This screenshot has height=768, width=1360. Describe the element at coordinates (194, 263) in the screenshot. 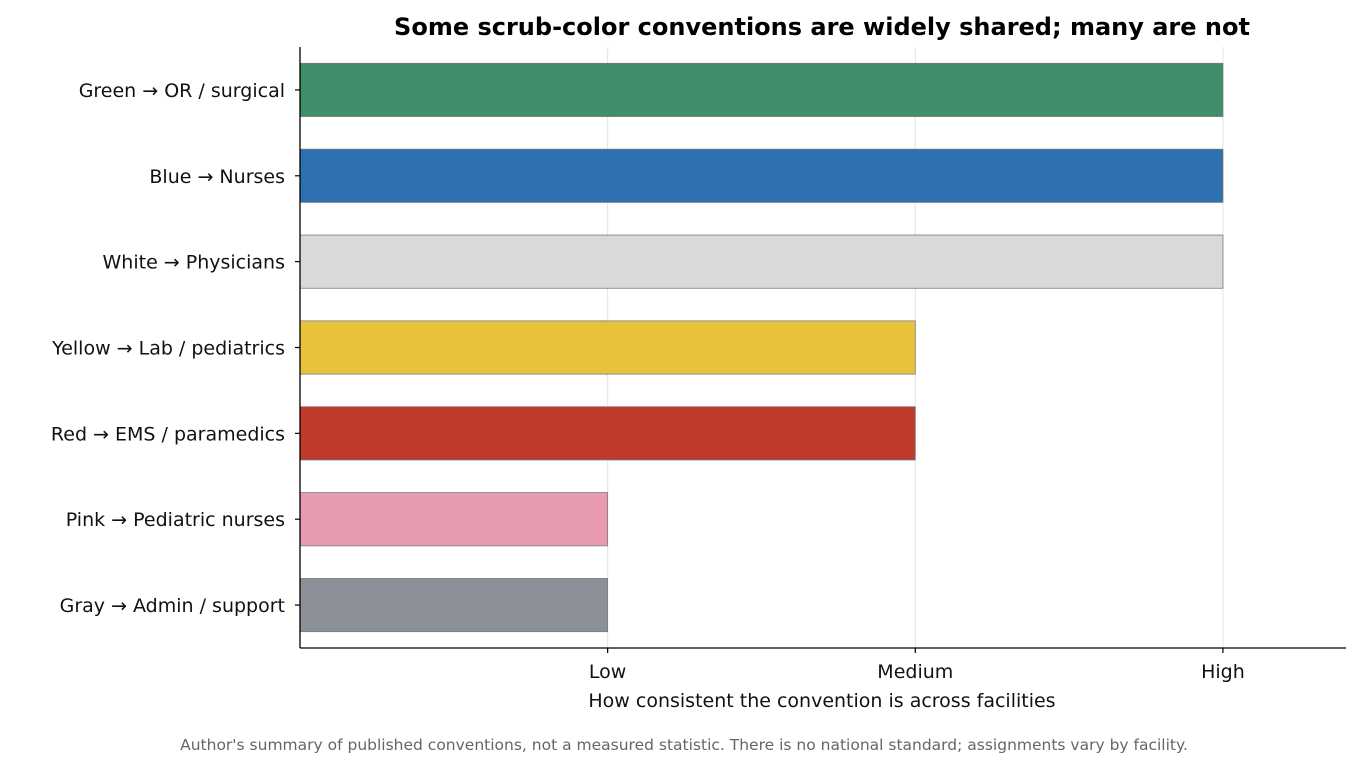

I see `category-label-3: White → Physicians` at that location.